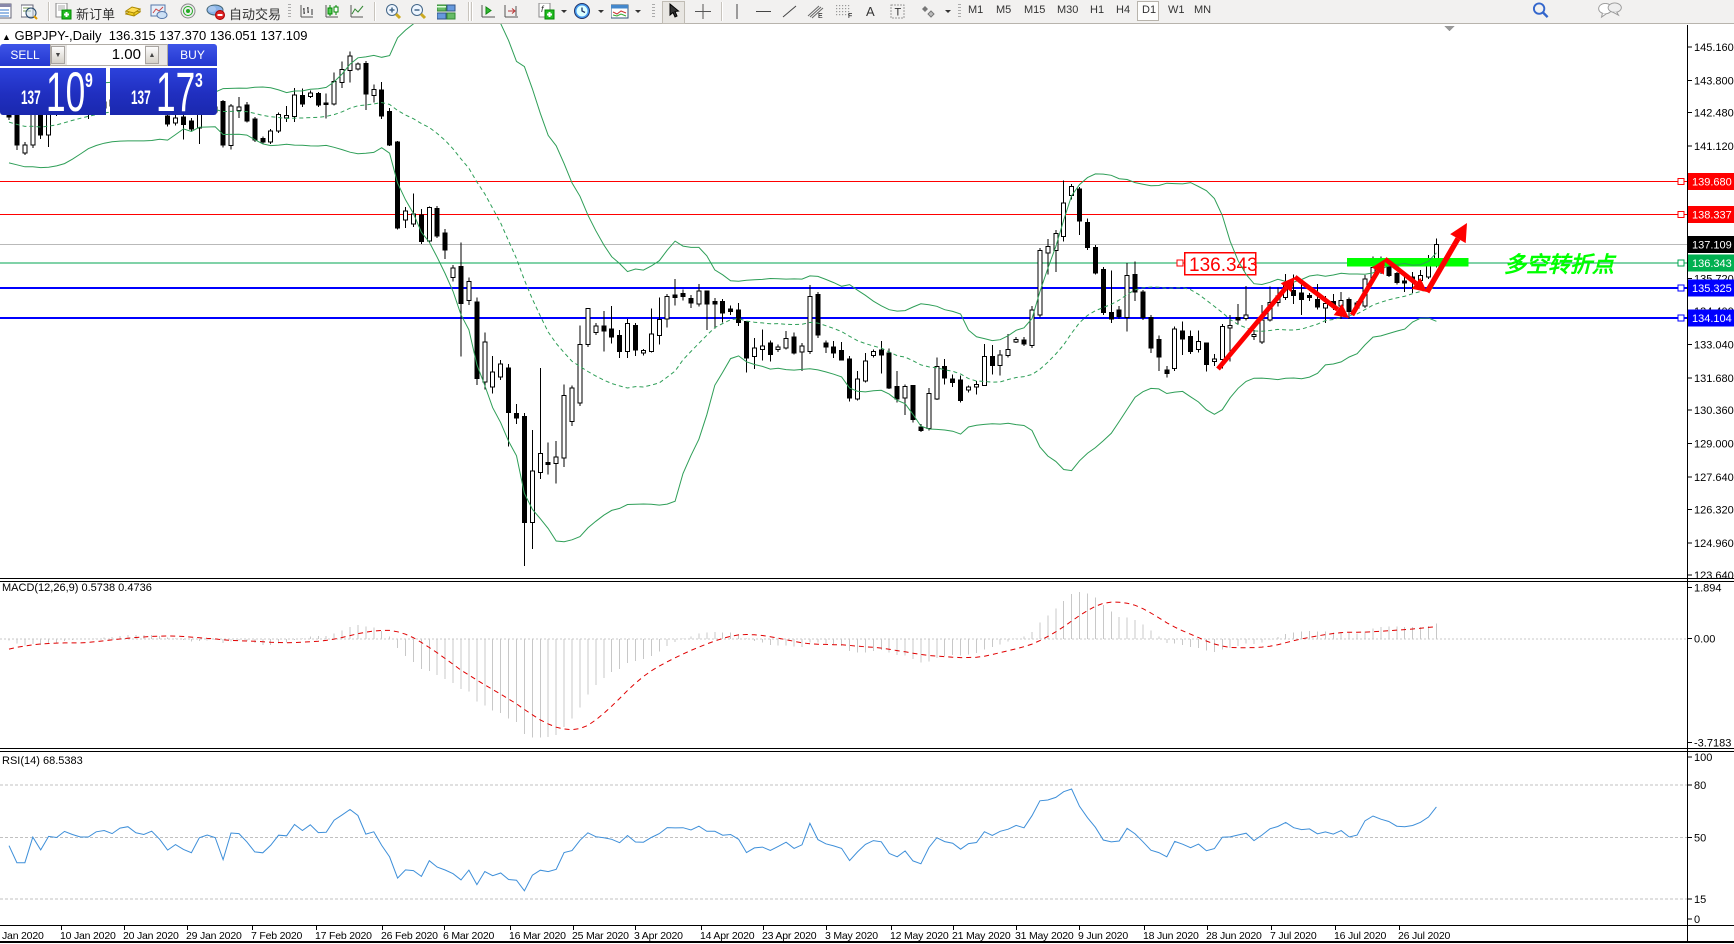 The width and height of the screenshot is (1734, 944). What do you see at coordinates (1714, 147) in the screenshot?
I see `svg-text: 141.120` at bounding box center [1714, 147].